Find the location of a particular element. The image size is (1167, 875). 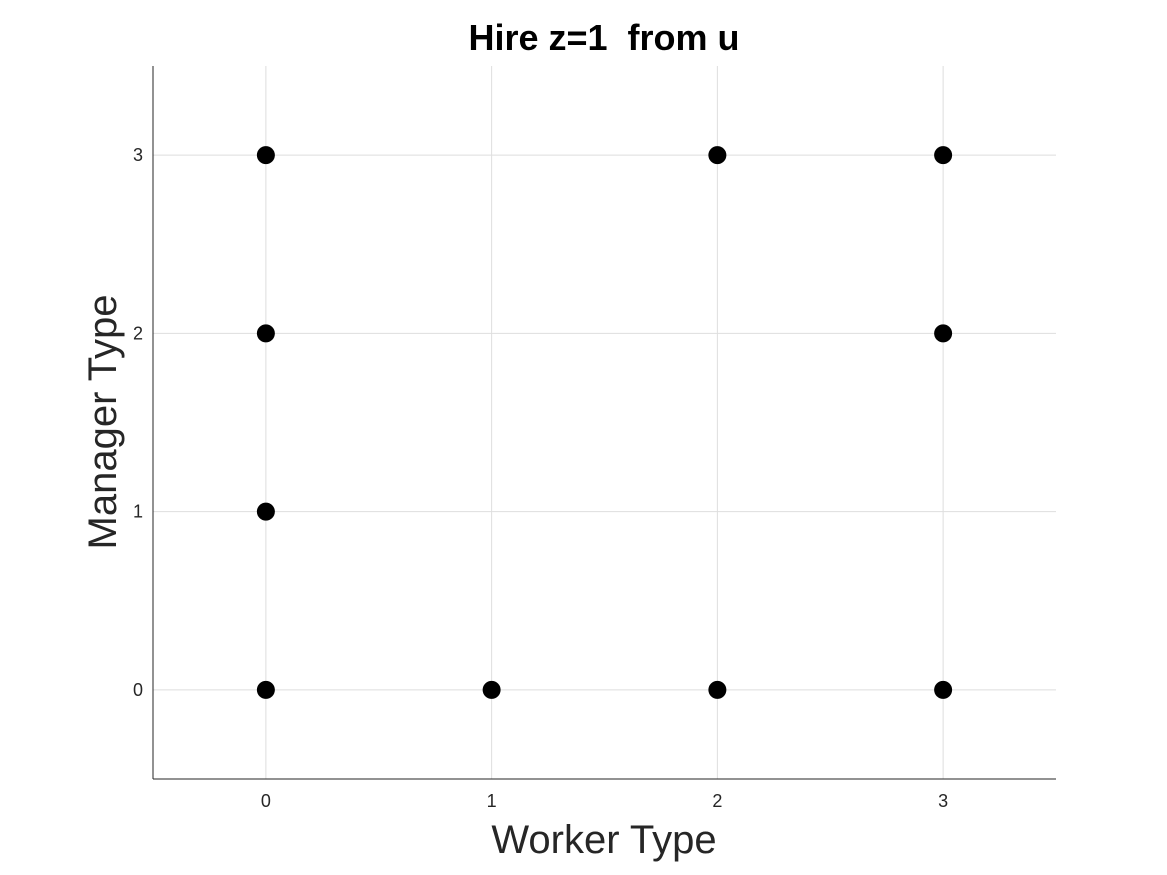

y-axis-label: Manager Type is located at coordinates (103, 422).